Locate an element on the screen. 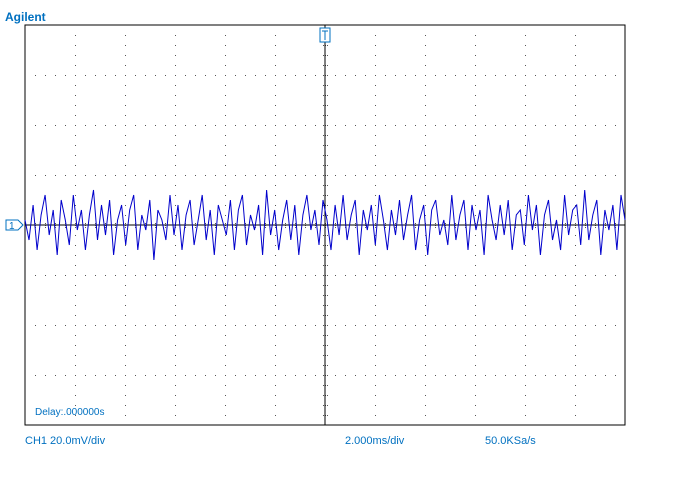 The width and height of the screenshot is (700, 500). channel-scale: CH1 20.0mV/div is located at coordinates (65, 441).